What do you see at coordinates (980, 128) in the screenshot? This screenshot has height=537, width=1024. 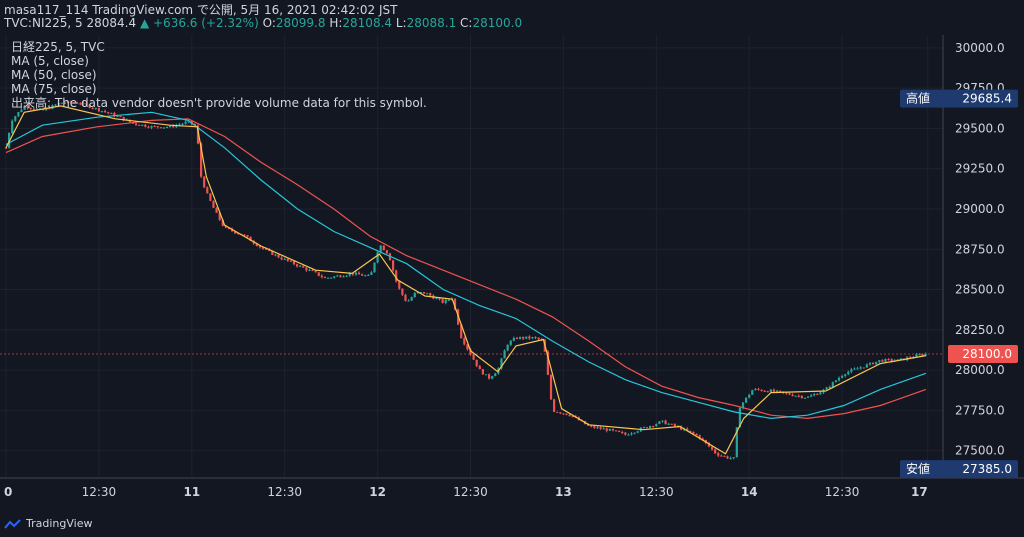 I see `price-tick-label: 29500.0` at bounding box center [980, 128].